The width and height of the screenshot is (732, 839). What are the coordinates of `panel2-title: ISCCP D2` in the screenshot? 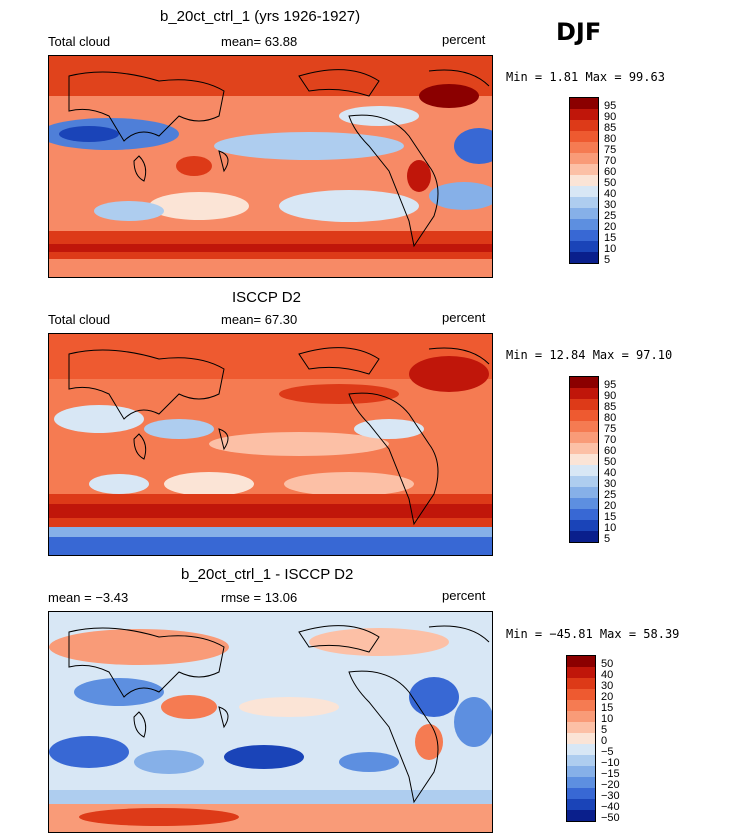 It's located at (266, 297).